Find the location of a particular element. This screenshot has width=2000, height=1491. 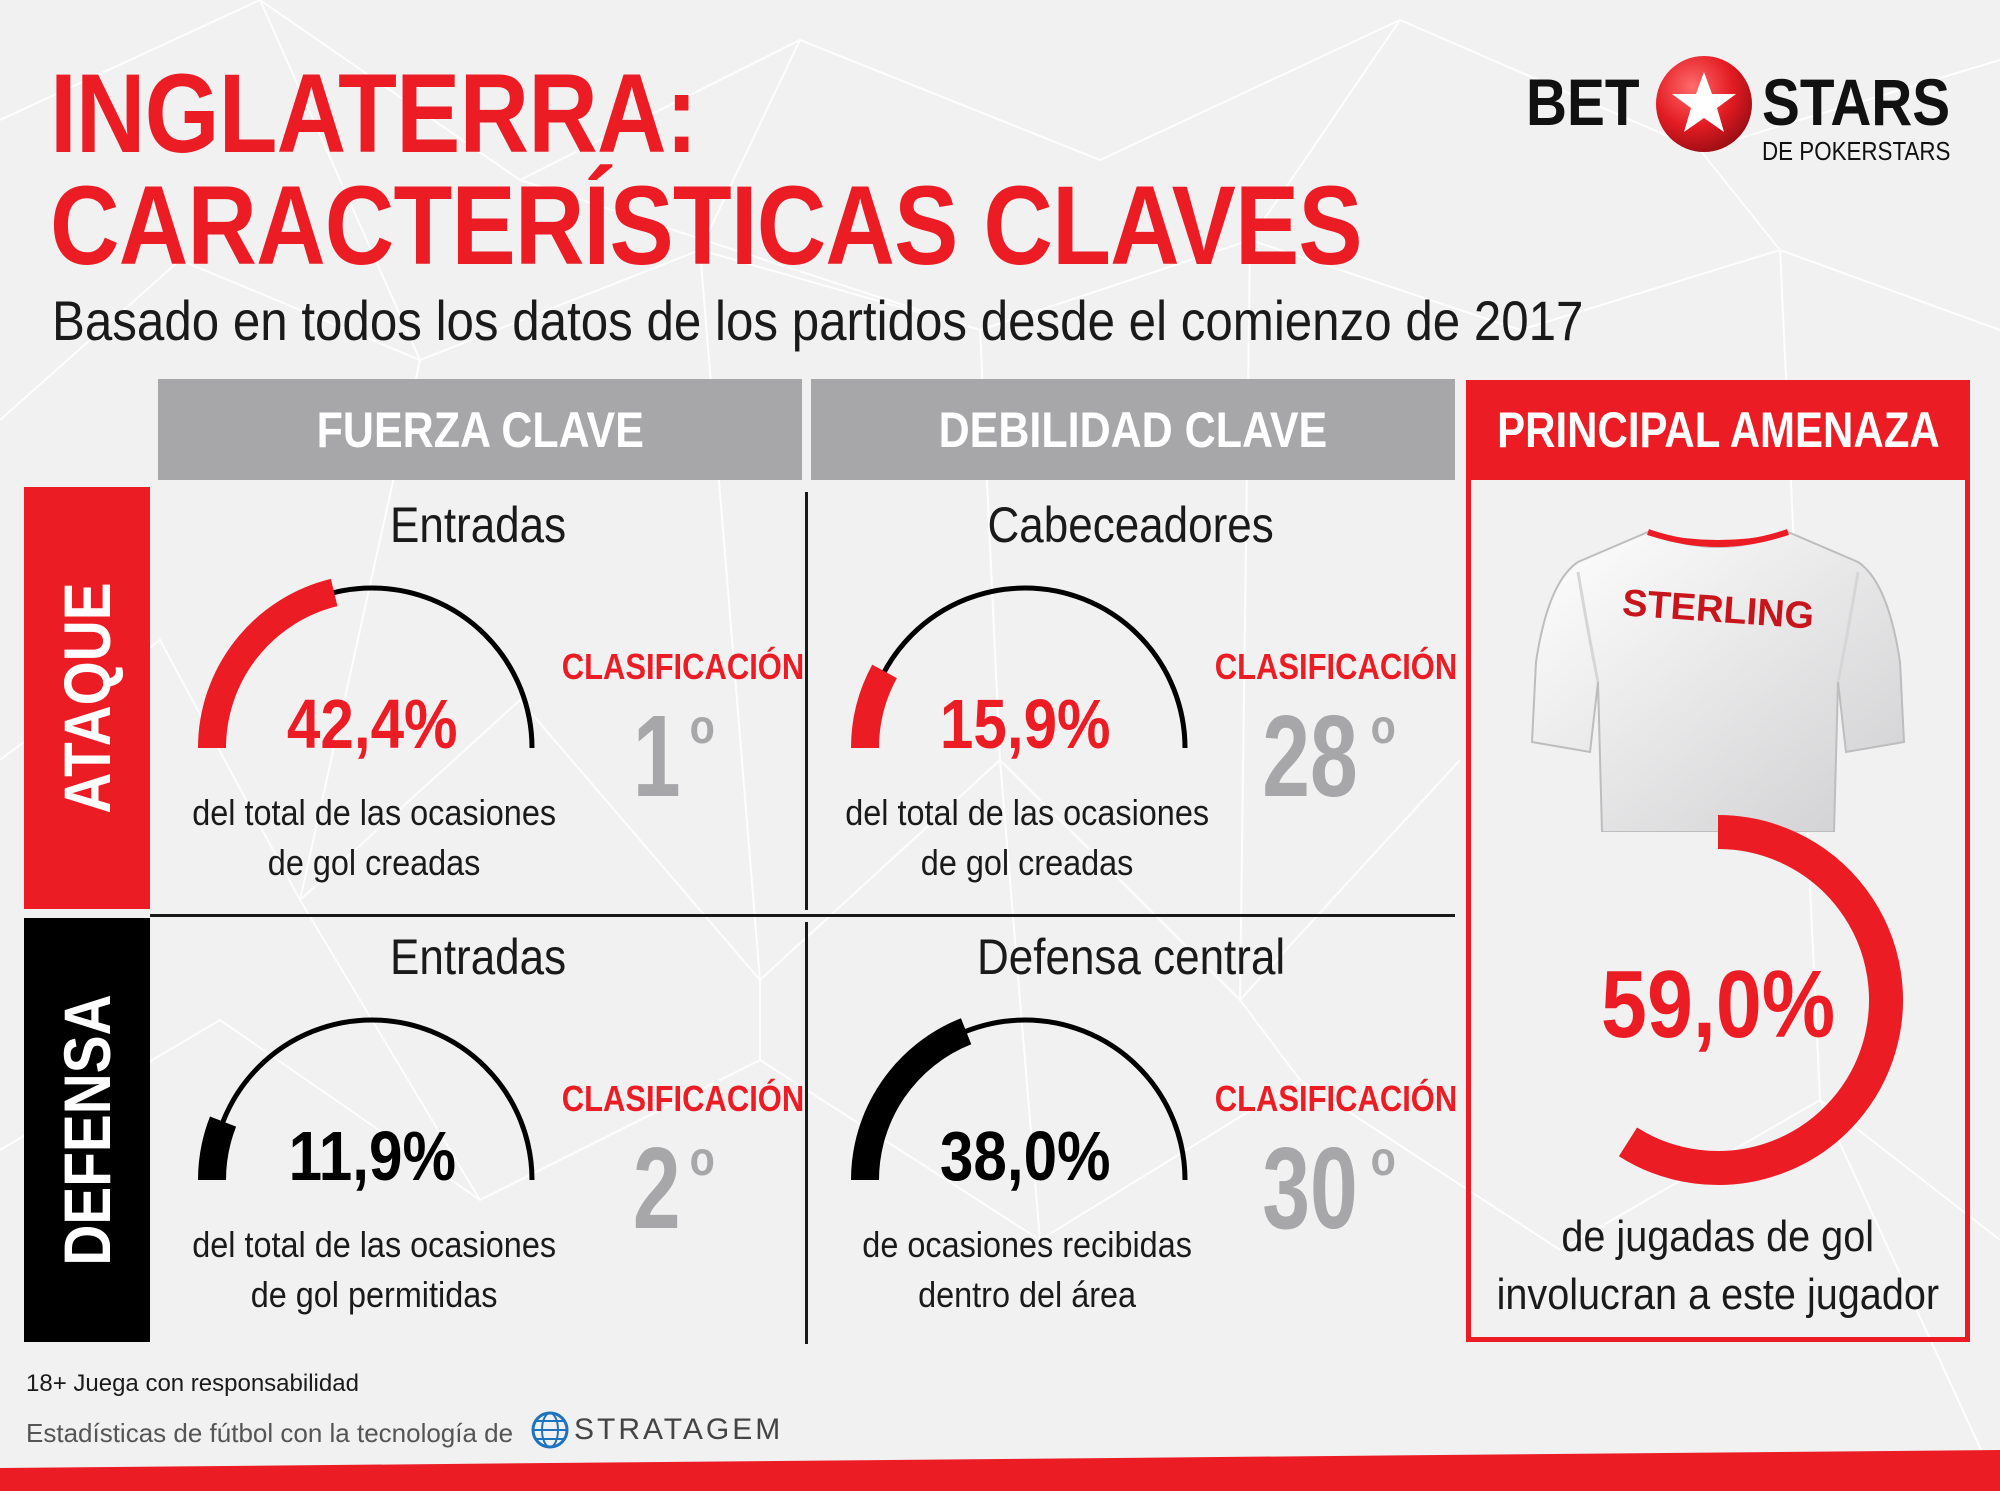

gauge-track is located at coordinates (372, 1099).